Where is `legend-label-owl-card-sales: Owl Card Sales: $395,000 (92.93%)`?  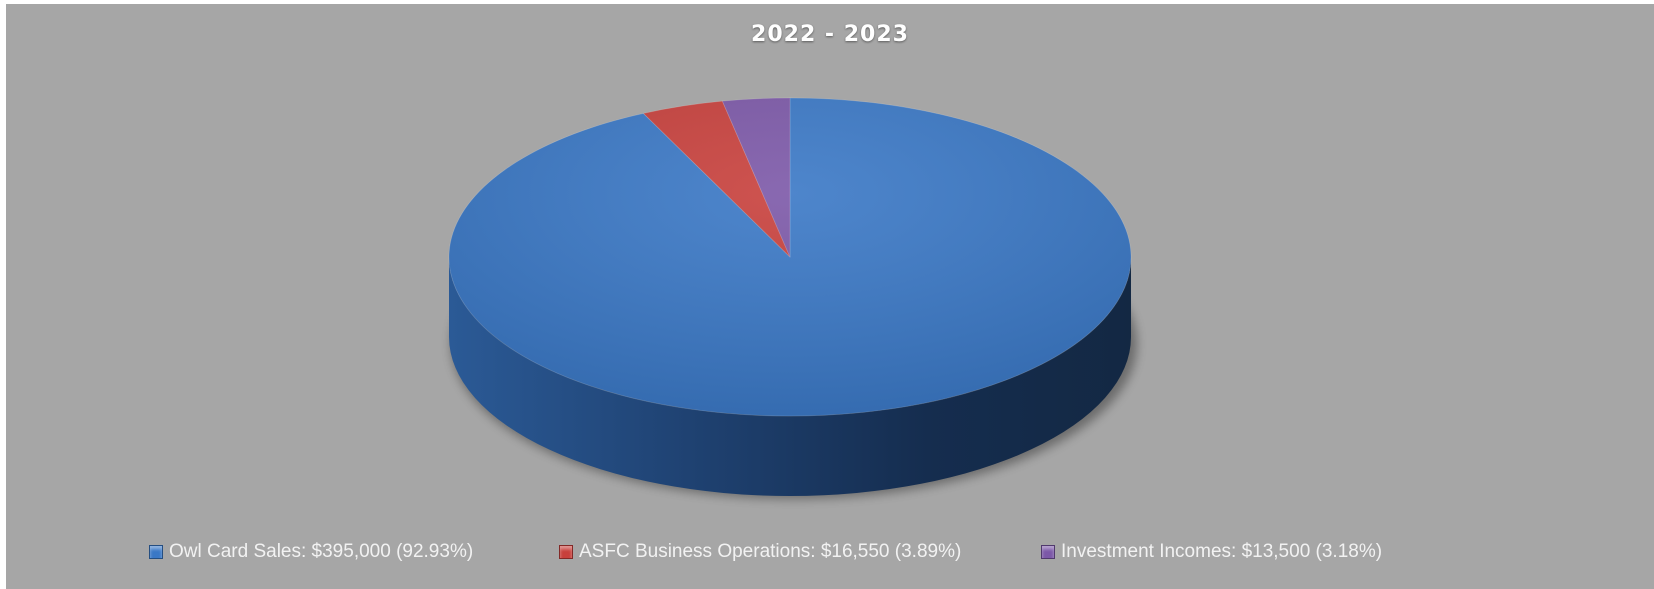
legend-label-owl-card-sales: Owl Card Sales: $395,000 (92.93%) is located at coordinates (321, 551).